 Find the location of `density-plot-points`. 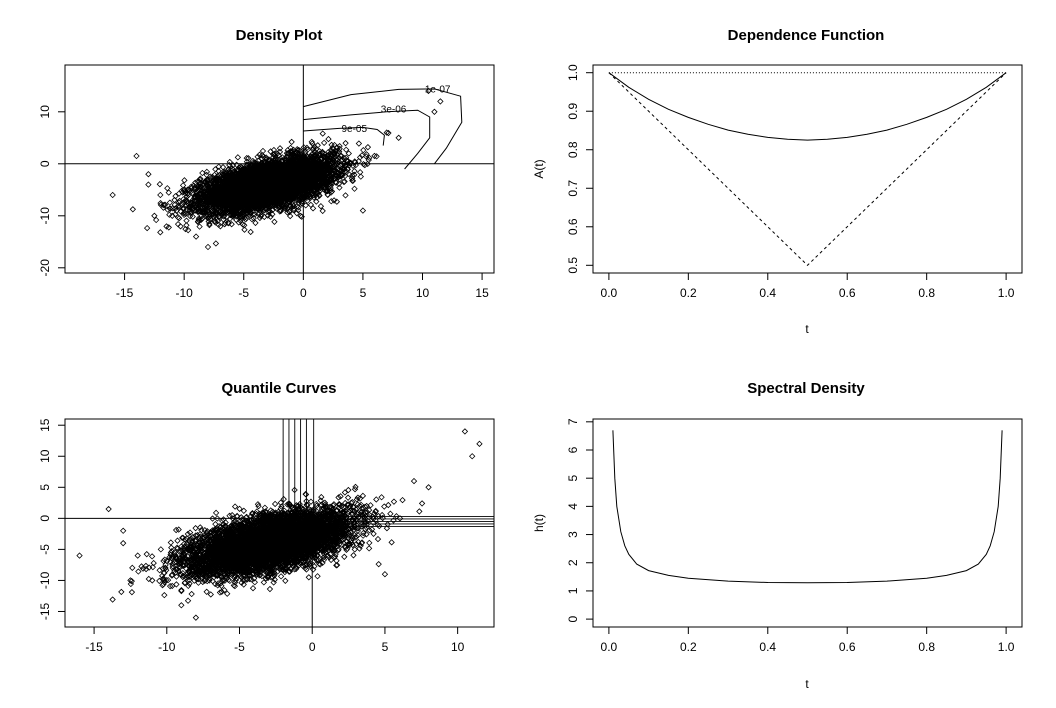

density-plot-points is located at coordinates (276, 169).